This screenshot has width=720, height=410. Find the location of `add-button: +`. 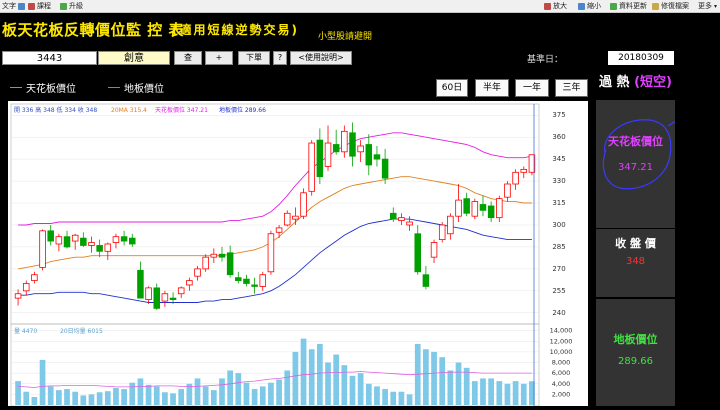

add-button: + is located at coordinates (219, 58).